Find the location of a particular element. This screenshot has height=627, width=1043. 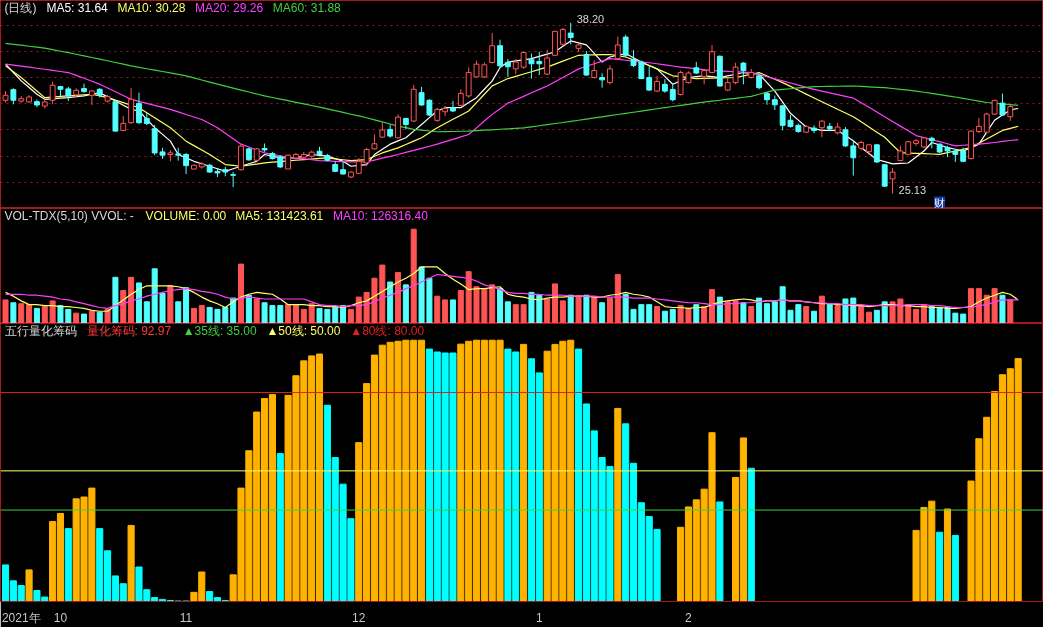

text: MA5: 31.64 is located at coordinates (77, 7).